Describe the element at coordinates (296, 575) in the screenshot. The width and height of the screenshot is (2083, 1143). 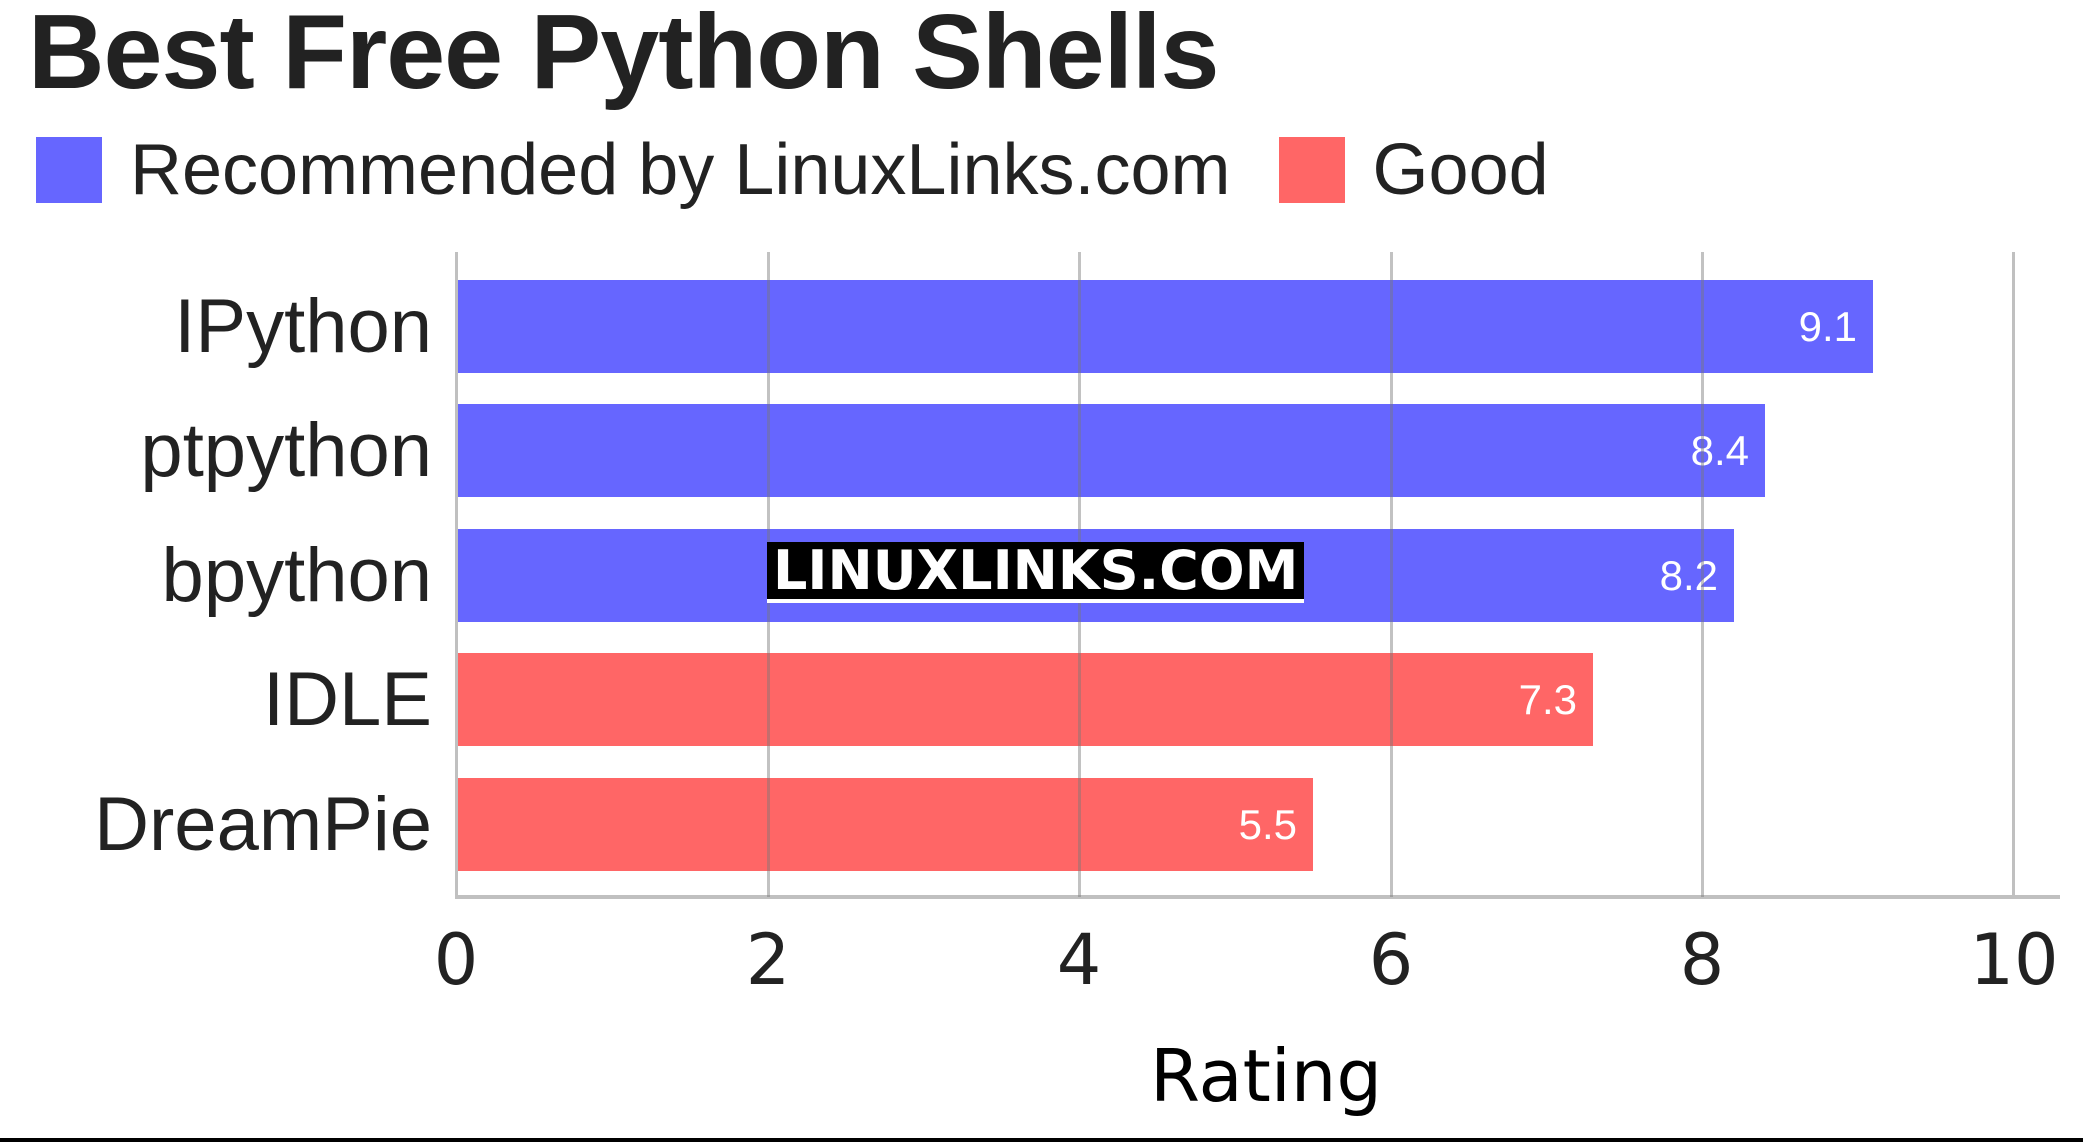
I see `category-label: bpython` at that location.